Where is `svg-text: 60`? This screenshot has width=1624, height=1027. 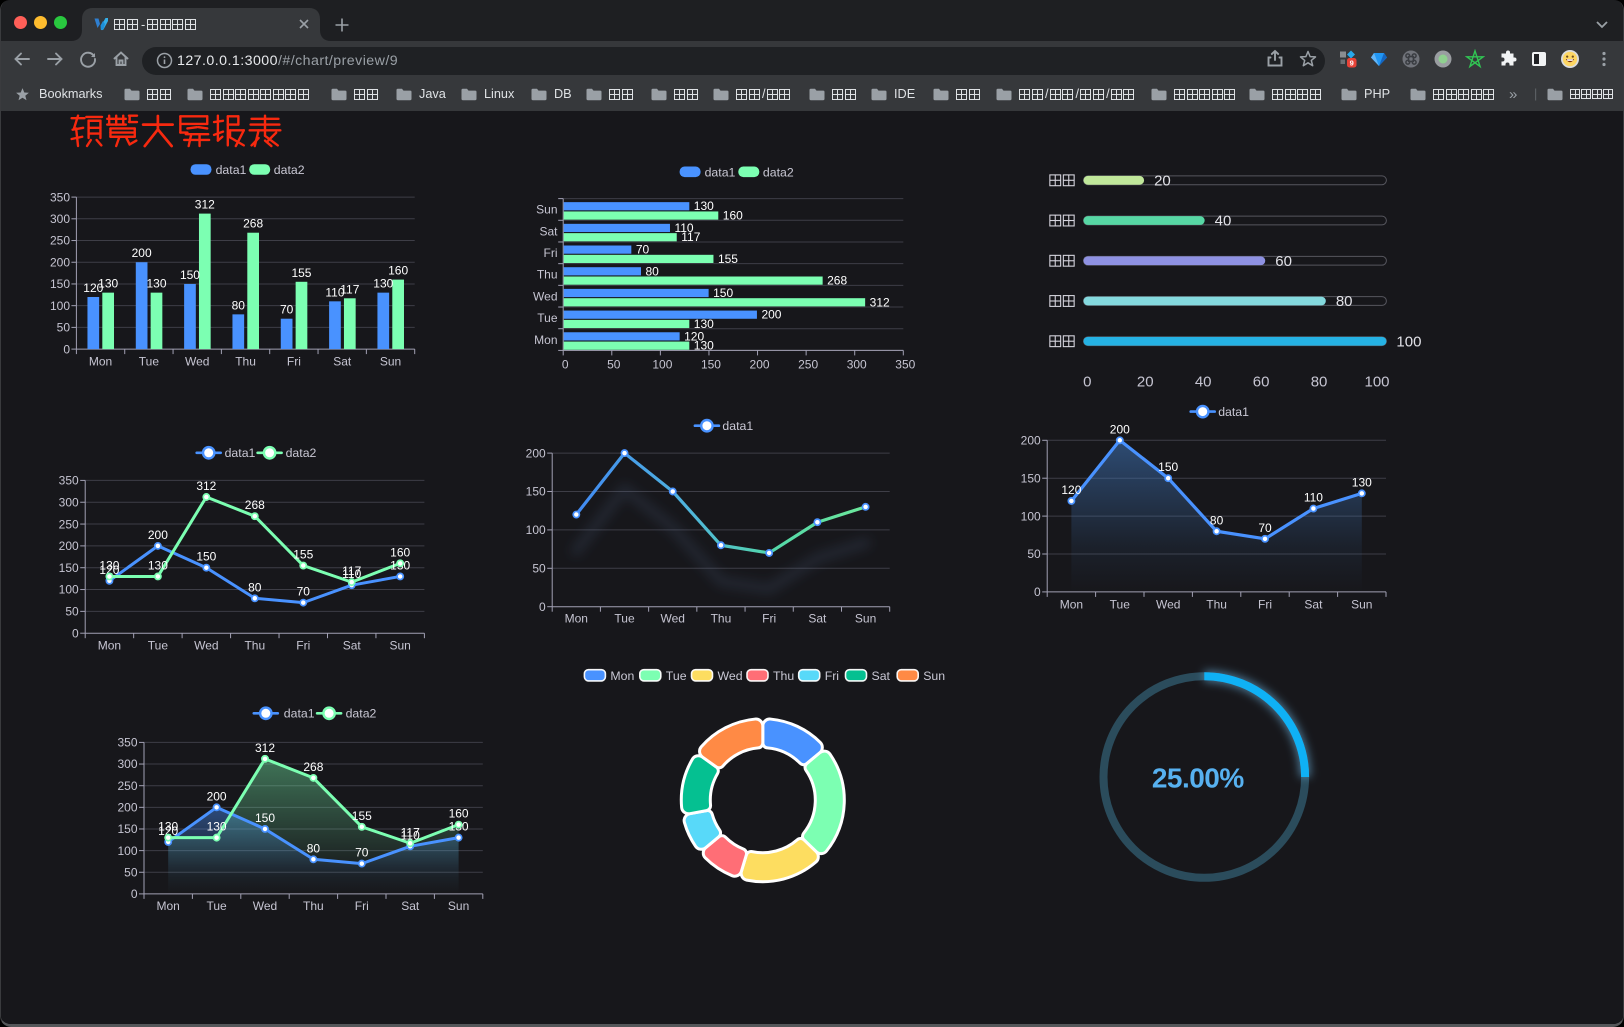
svg-text: 60 is located at coordinates (1261, 382).